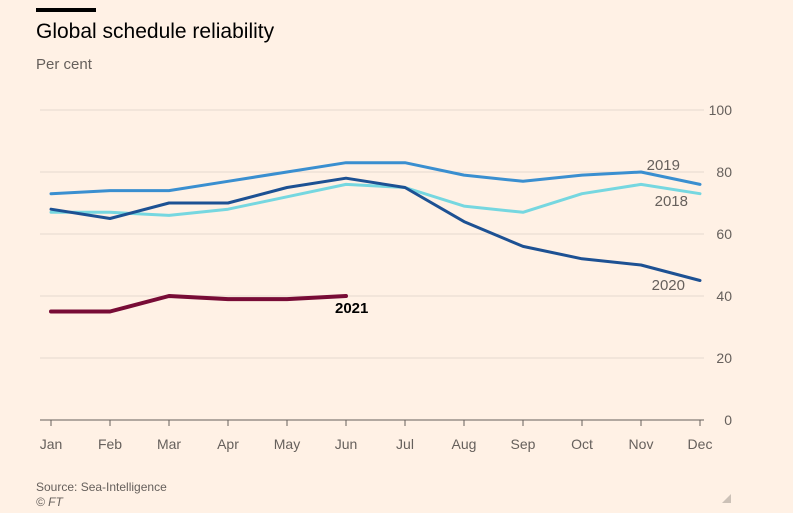 This screenshot has width=793, height=513. Describe the element at coordinates (724, 358) in the screenshot. I see `y-tick-label-20: 20` at that location.